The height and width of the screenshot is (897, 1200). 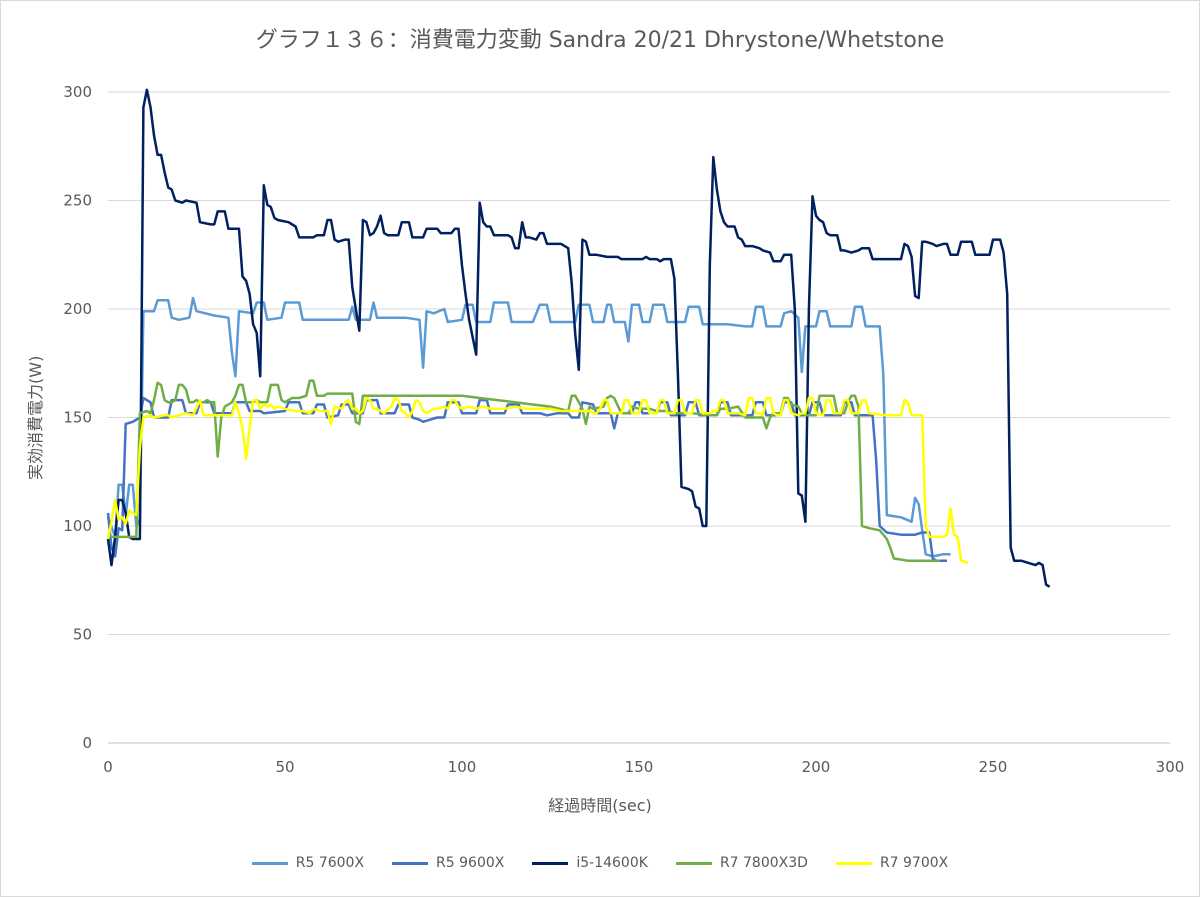 I want to click on x-tick-label: 300, so click(x=1170, y=767).